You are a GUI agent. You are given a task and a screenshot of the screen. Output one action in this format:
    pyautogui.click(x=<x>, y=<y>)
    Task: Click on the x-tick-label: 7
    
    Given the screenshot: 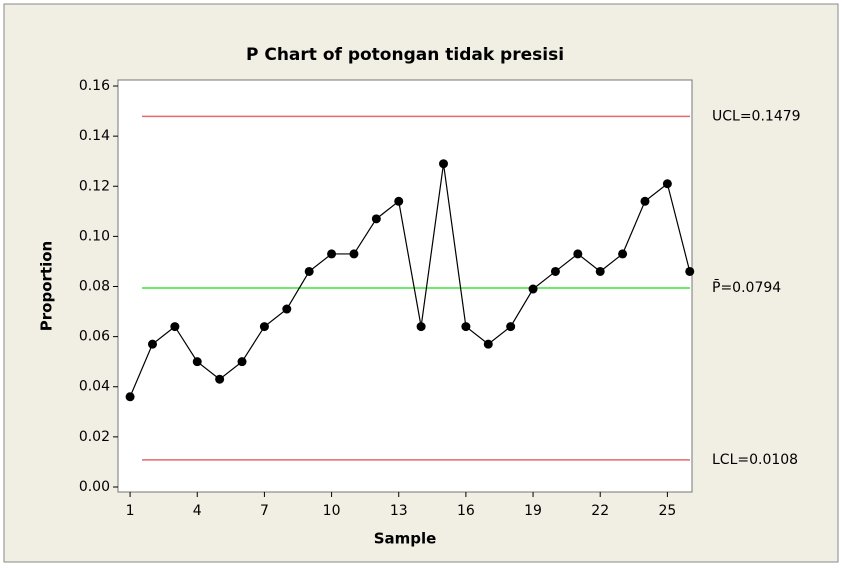 What is the action you would take?
    pyautogui.click(x=264, y=511)
    